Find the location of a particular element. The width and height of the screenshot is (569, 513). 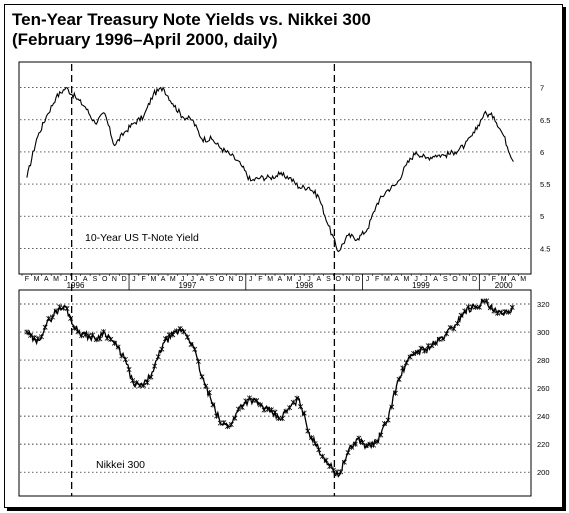

chart-subtitle: (February 1996–April 2000, daily) is located at coordinates (145, 39).